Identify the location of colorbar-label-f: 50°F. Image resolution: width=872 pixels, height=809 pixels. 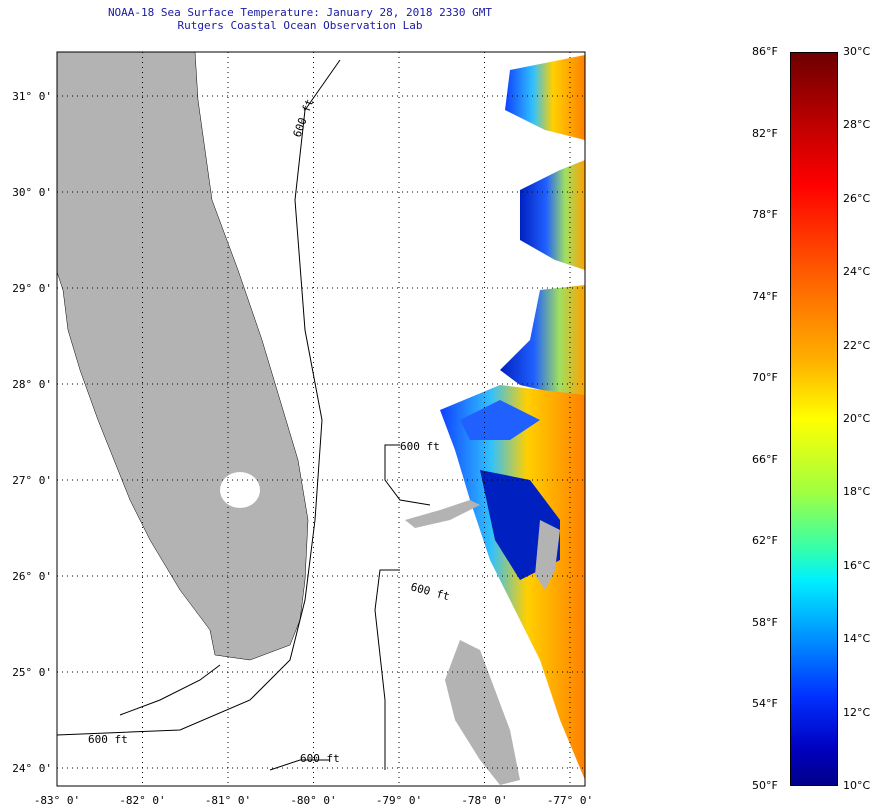
(765, 785).